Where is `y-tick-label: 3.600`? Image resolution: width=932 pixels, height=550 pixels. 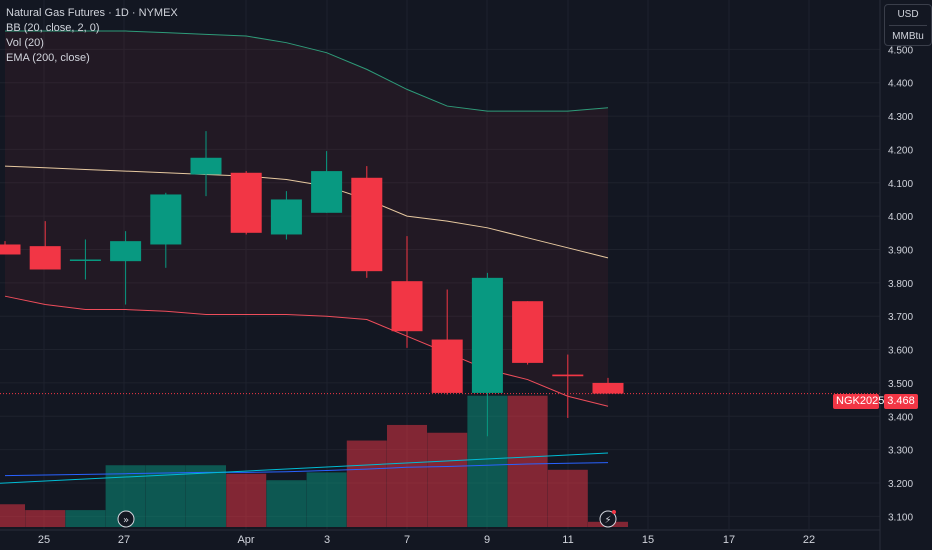
y-tick-label: 3.600 is located at coordinates (900, 351).